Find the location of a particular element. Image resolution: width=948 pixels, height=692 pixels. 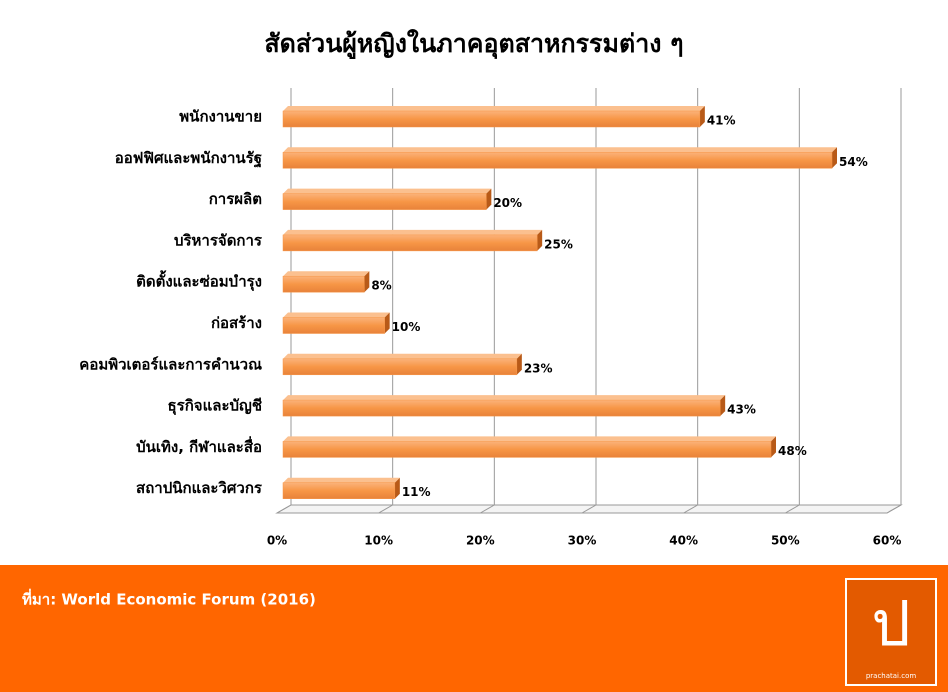

y-tick-label: การผลิต is located at coordinates (235, 199).